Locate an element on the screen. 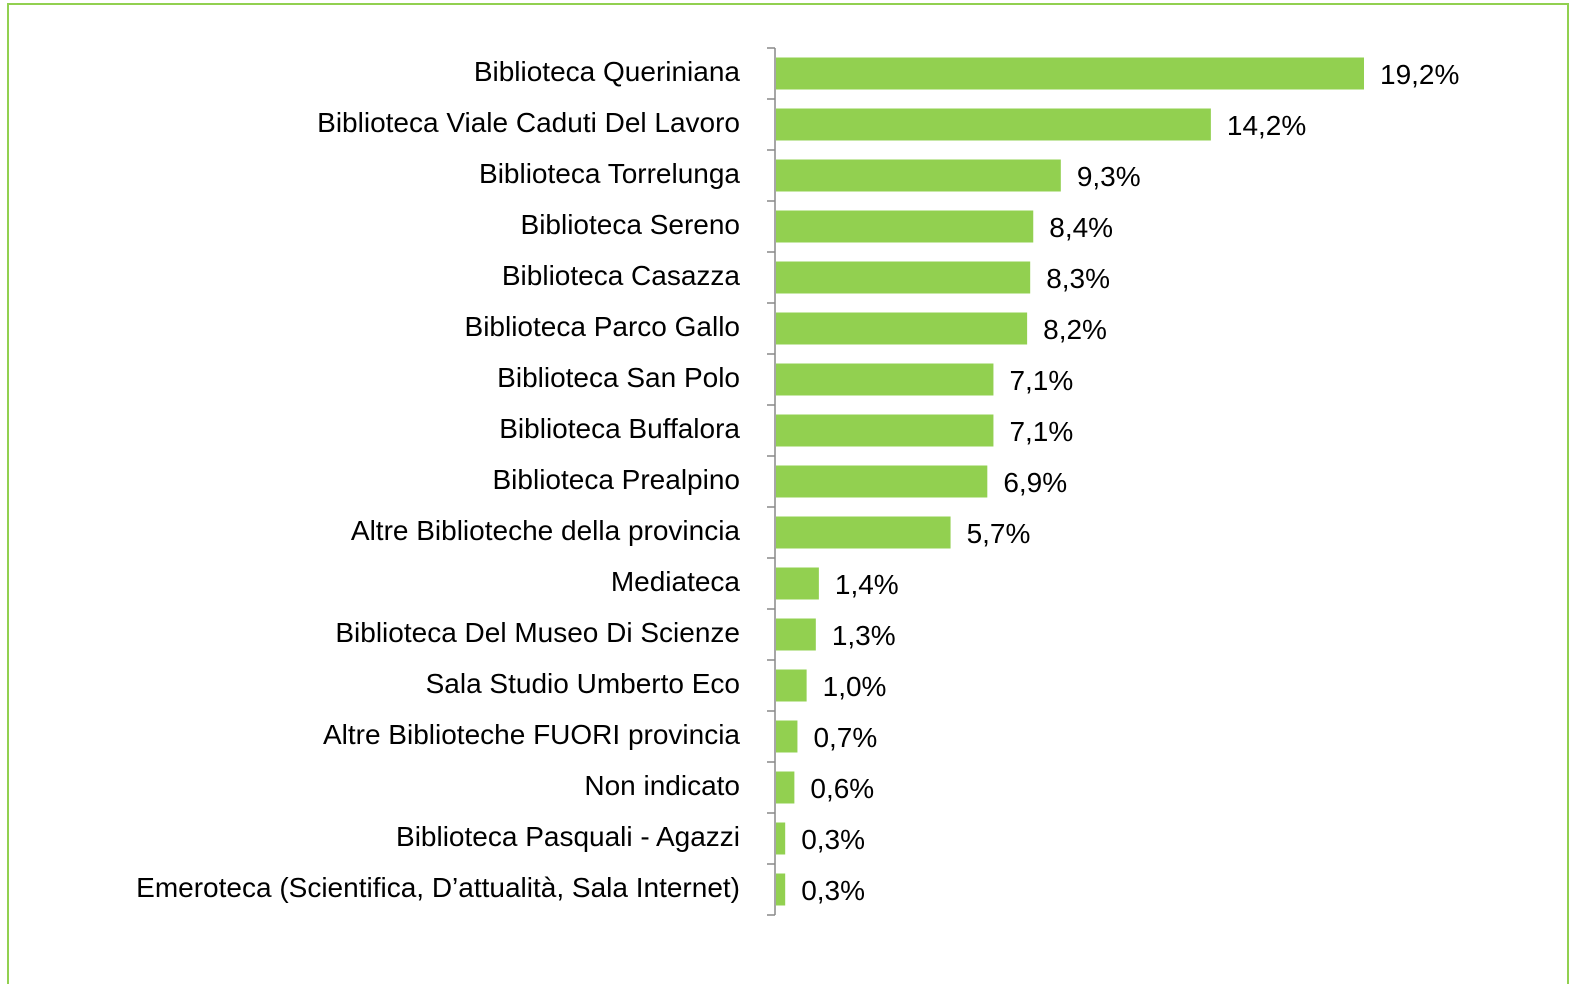 The image size is (1579, 984). category-label: Biblioteca Sereno is located at coordinates (630, 224).